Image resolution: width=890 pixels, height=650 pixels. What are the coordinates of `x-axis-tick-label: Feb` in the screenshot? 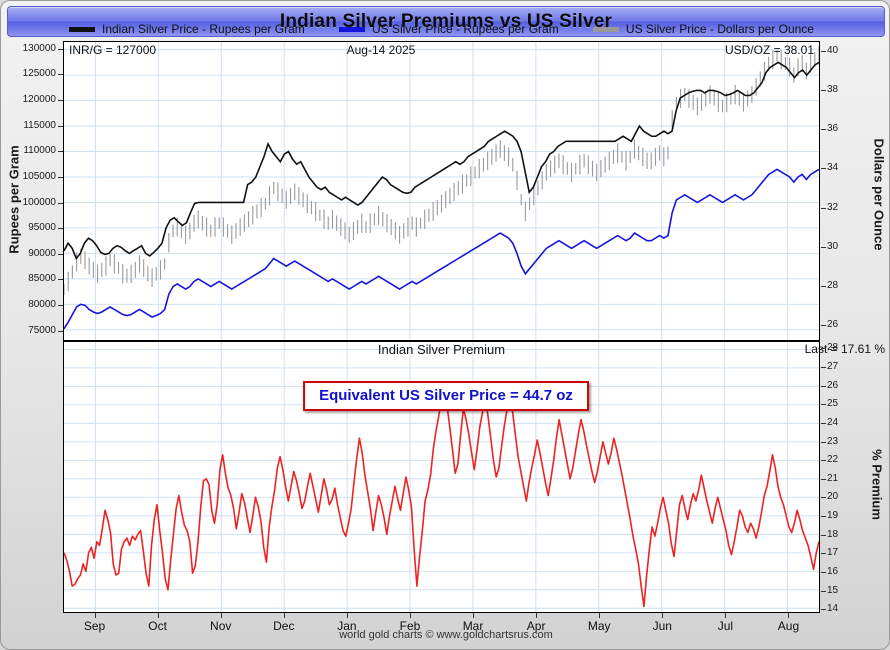 It's located at (410, 626).